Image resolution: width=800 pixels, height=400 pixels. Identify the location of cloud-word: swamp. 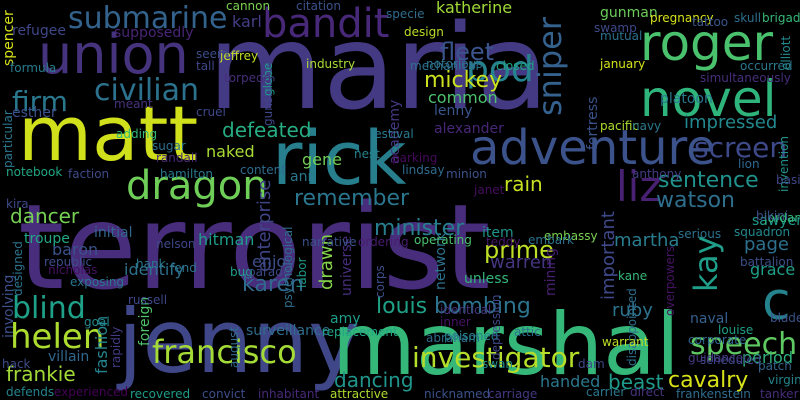
(615, 28).